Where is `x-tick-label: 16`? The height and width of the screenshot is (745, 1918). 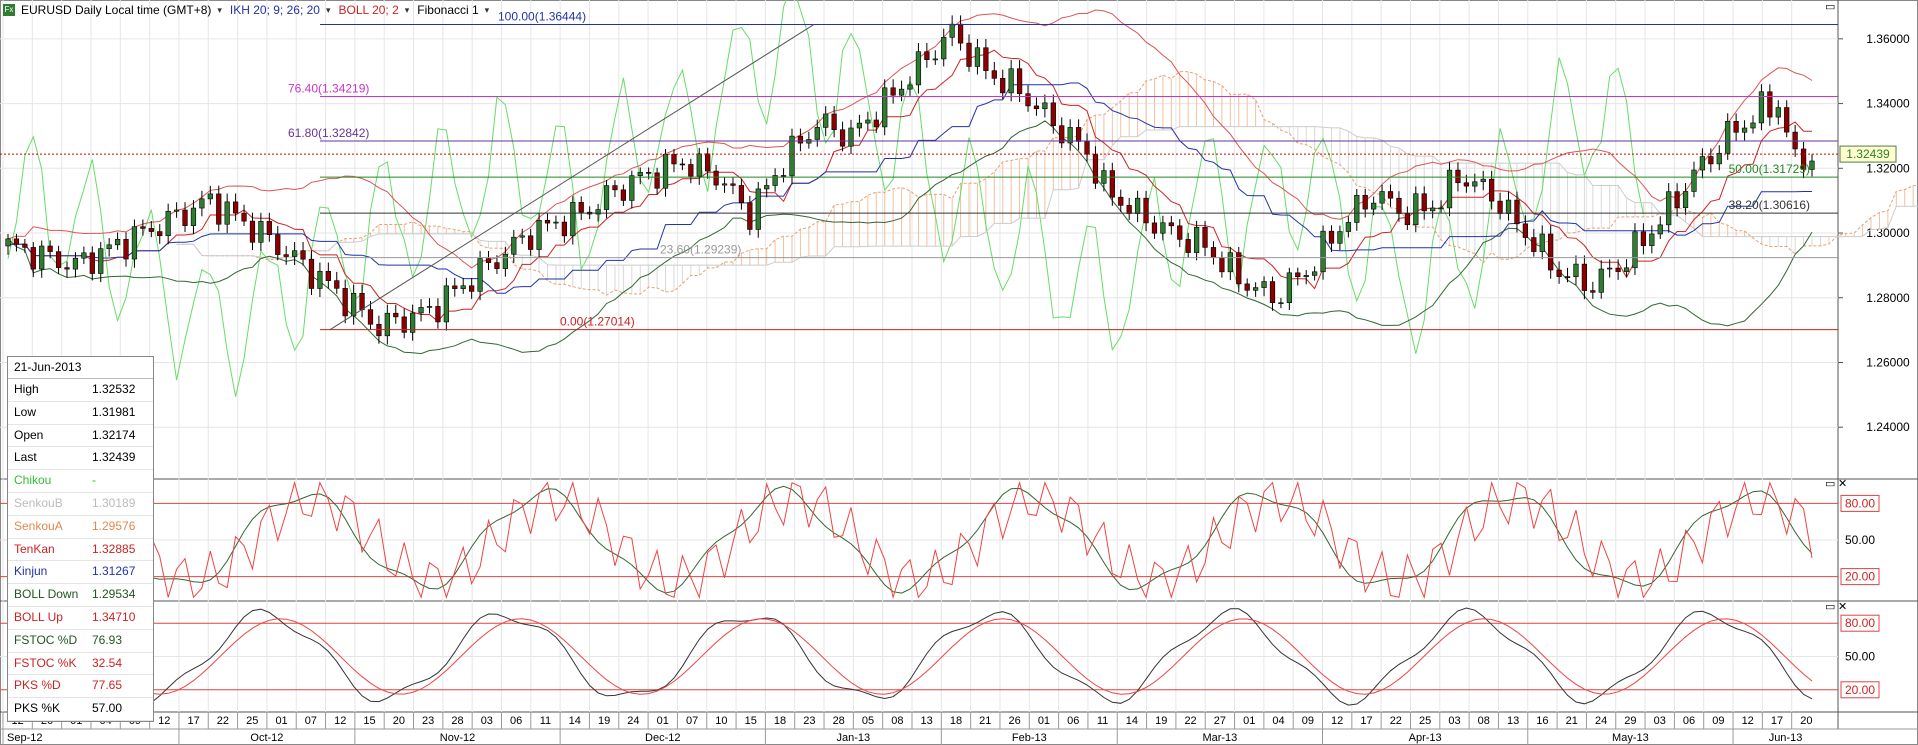 x-tick-label: 16 is located at coordinates (1542, 721).